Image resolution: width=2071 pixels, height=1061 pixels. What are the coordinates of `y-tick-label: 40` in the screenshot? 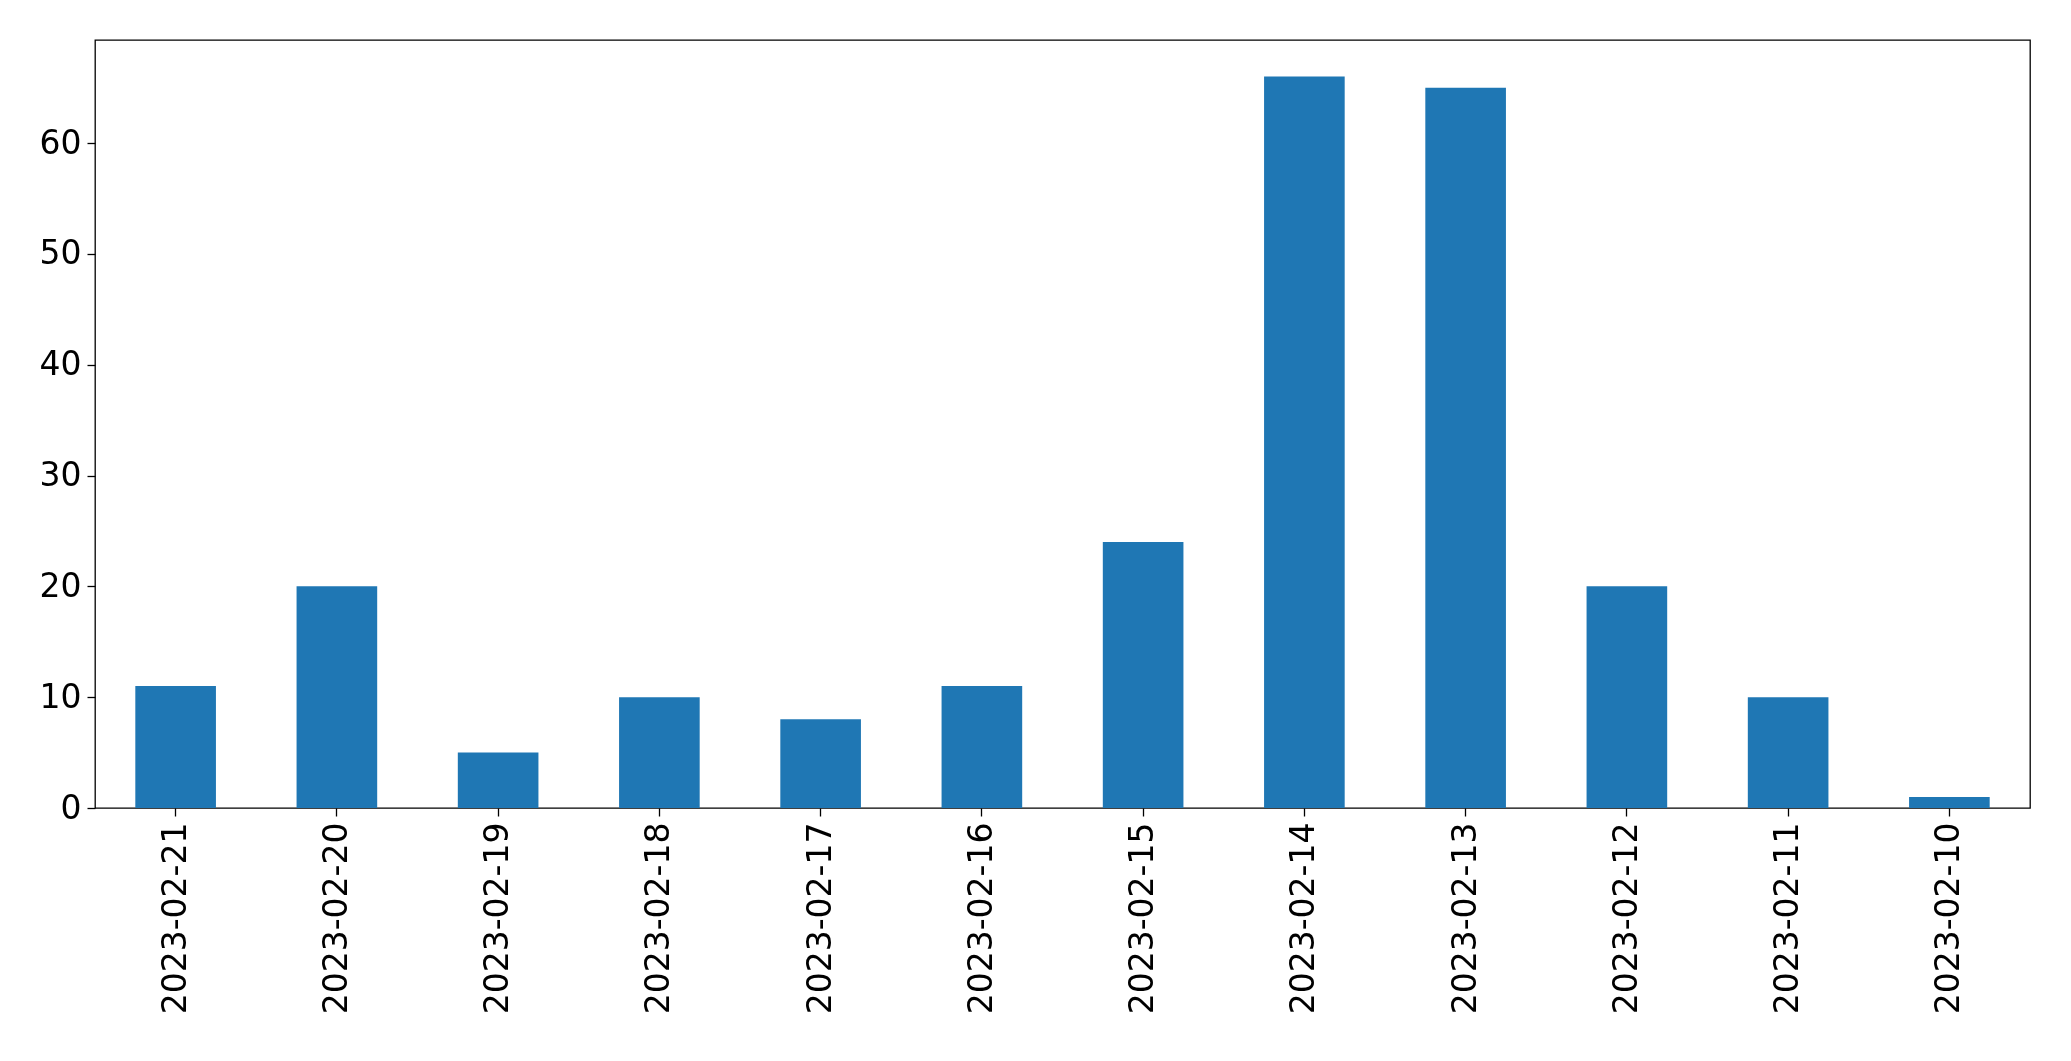 It's located at (60, 364).